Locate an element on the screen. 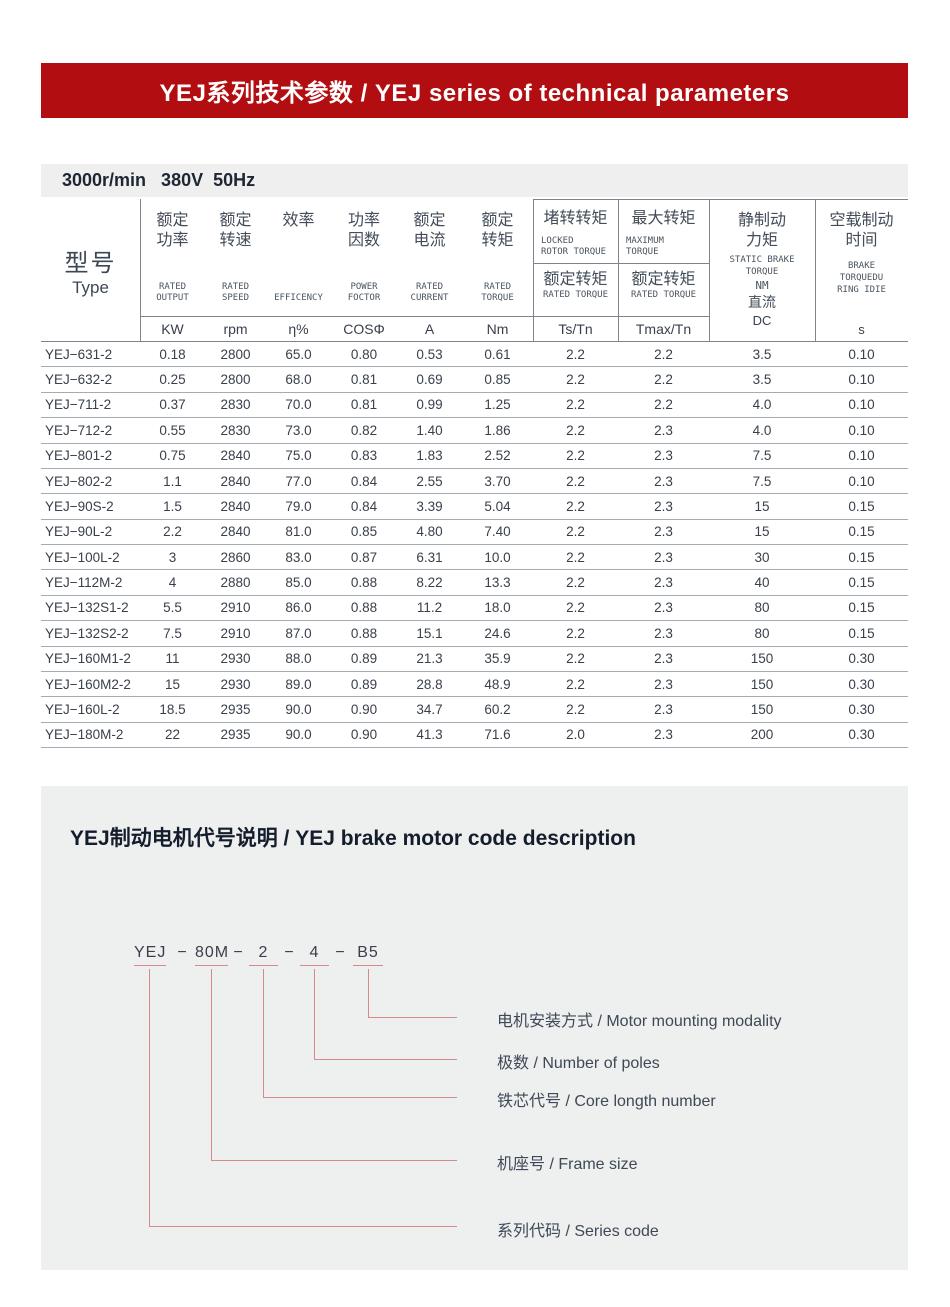 This screenshot has width=950, height=1307. value-cell: 35.9 is located at coordinates (497, 659).